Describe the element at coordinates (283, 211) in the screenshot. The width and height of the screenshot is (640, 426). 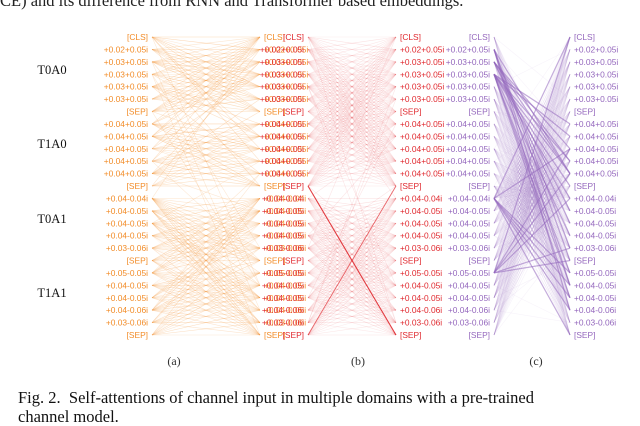
I see `token-left: +0.04-0.05i` at that location.